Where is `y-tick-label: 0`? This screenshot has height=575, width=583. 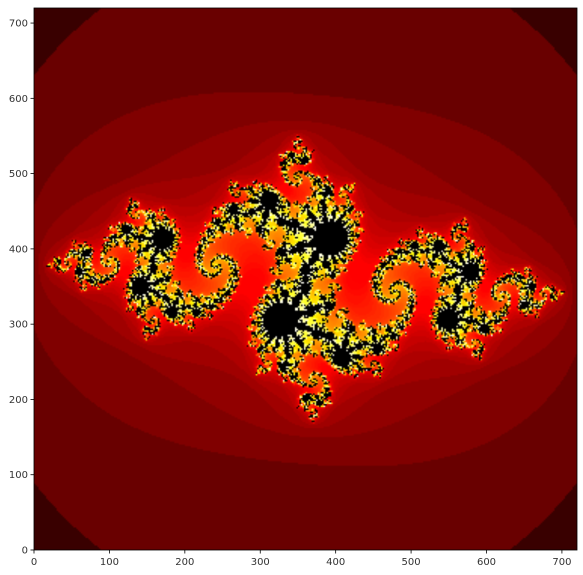 y-tick-label: 0 is located at coordinates (25, 551).